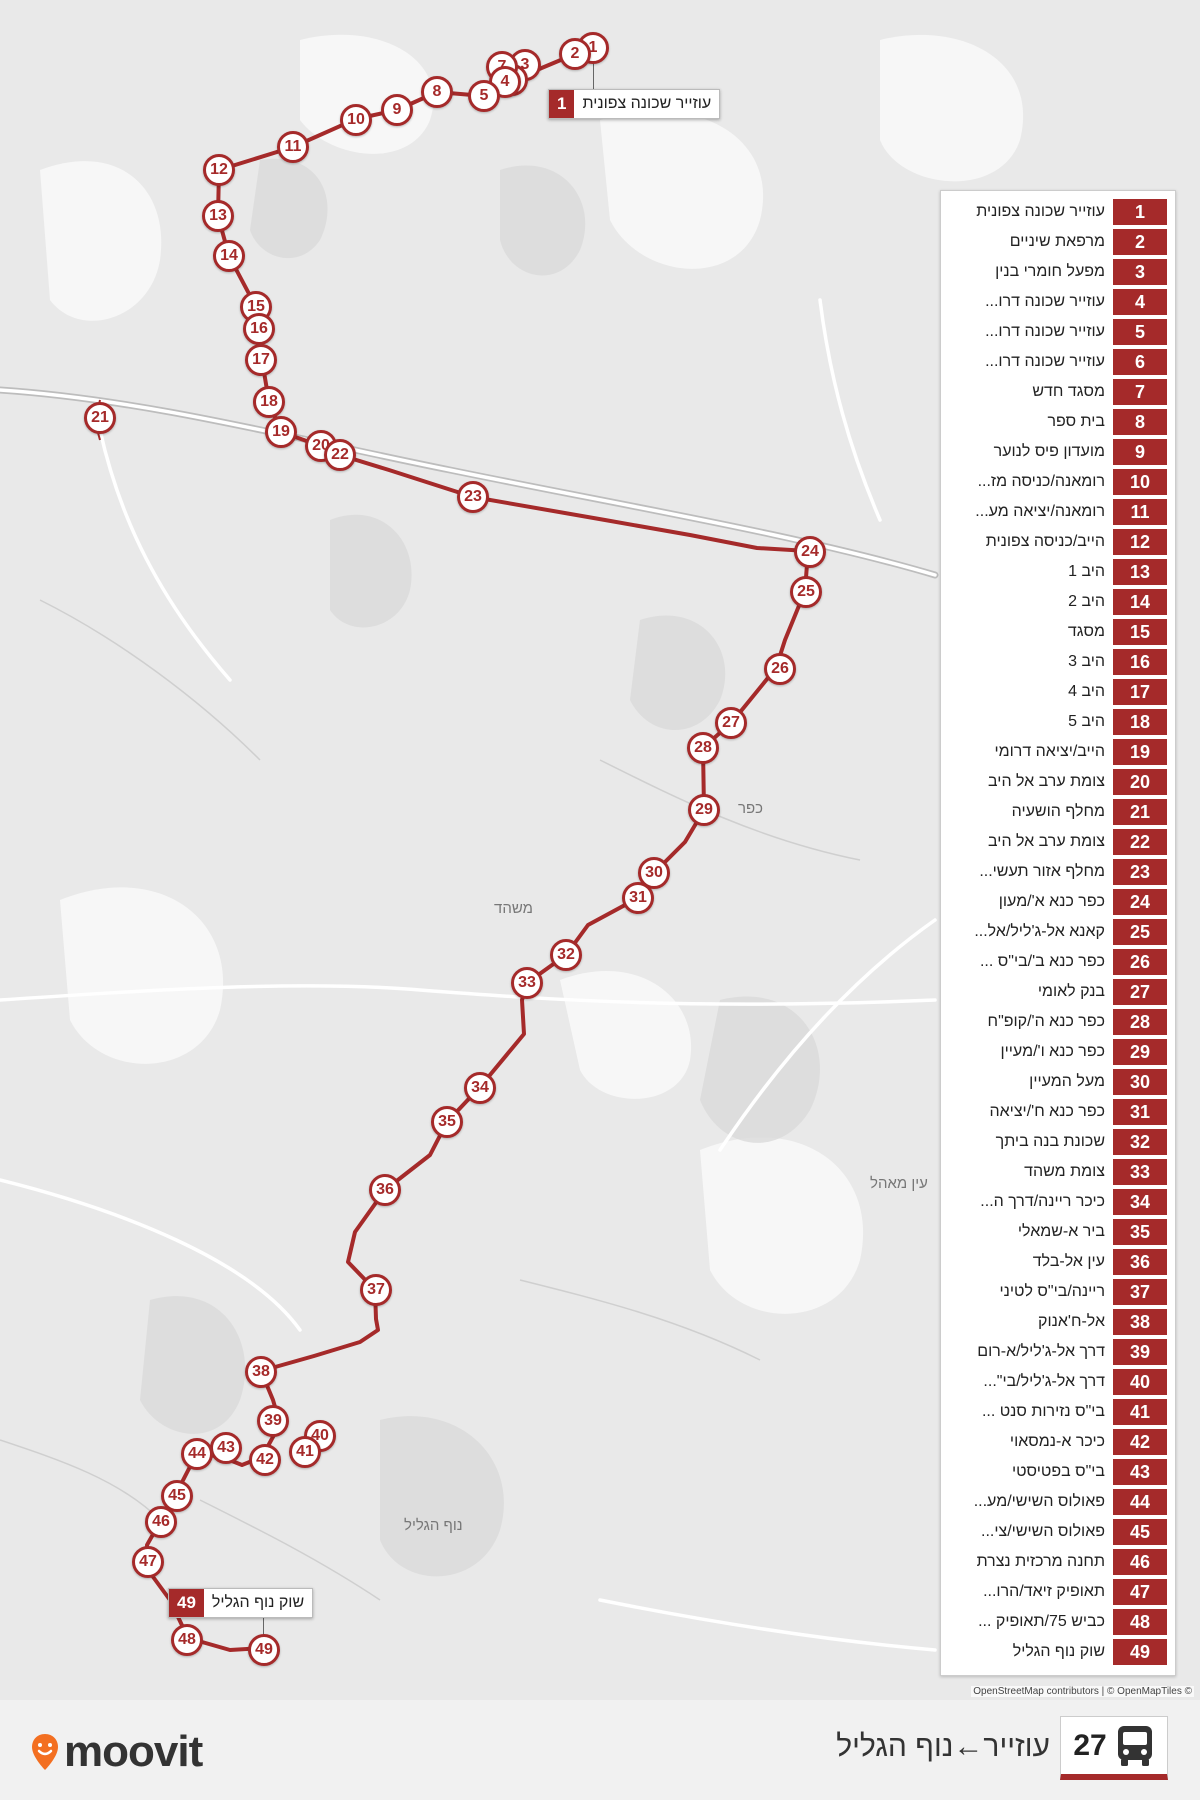 This screenshot has height=1800, width=1200. What do you see at coordinates (1058, 392) in the screenshot?
I see `legend-row: 7 מסגד חדש` at bounding box center [1058, 392].